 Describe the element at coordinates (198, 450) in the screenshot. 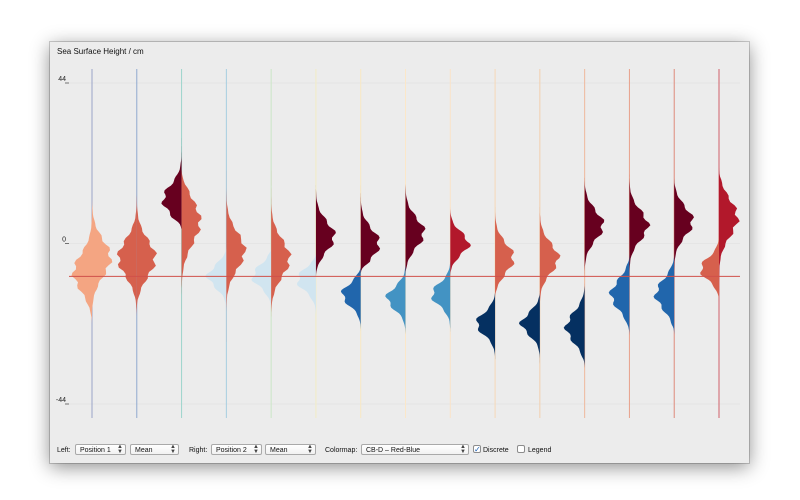

I see `right-label: Right:` at that location.